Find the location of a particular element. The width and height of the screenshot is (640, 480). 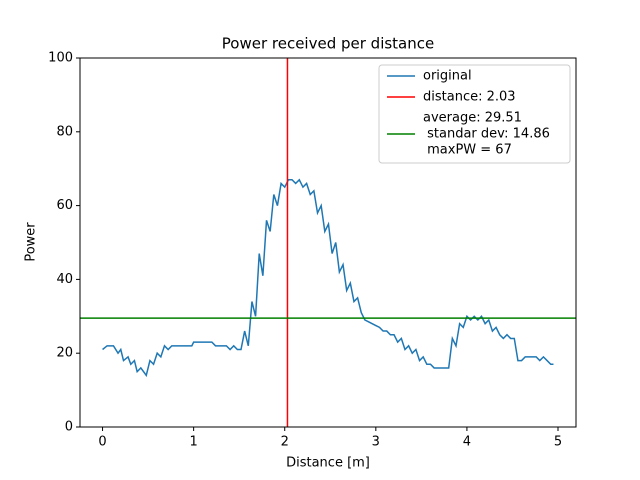

legend-box is located at coordinates (474, 114).